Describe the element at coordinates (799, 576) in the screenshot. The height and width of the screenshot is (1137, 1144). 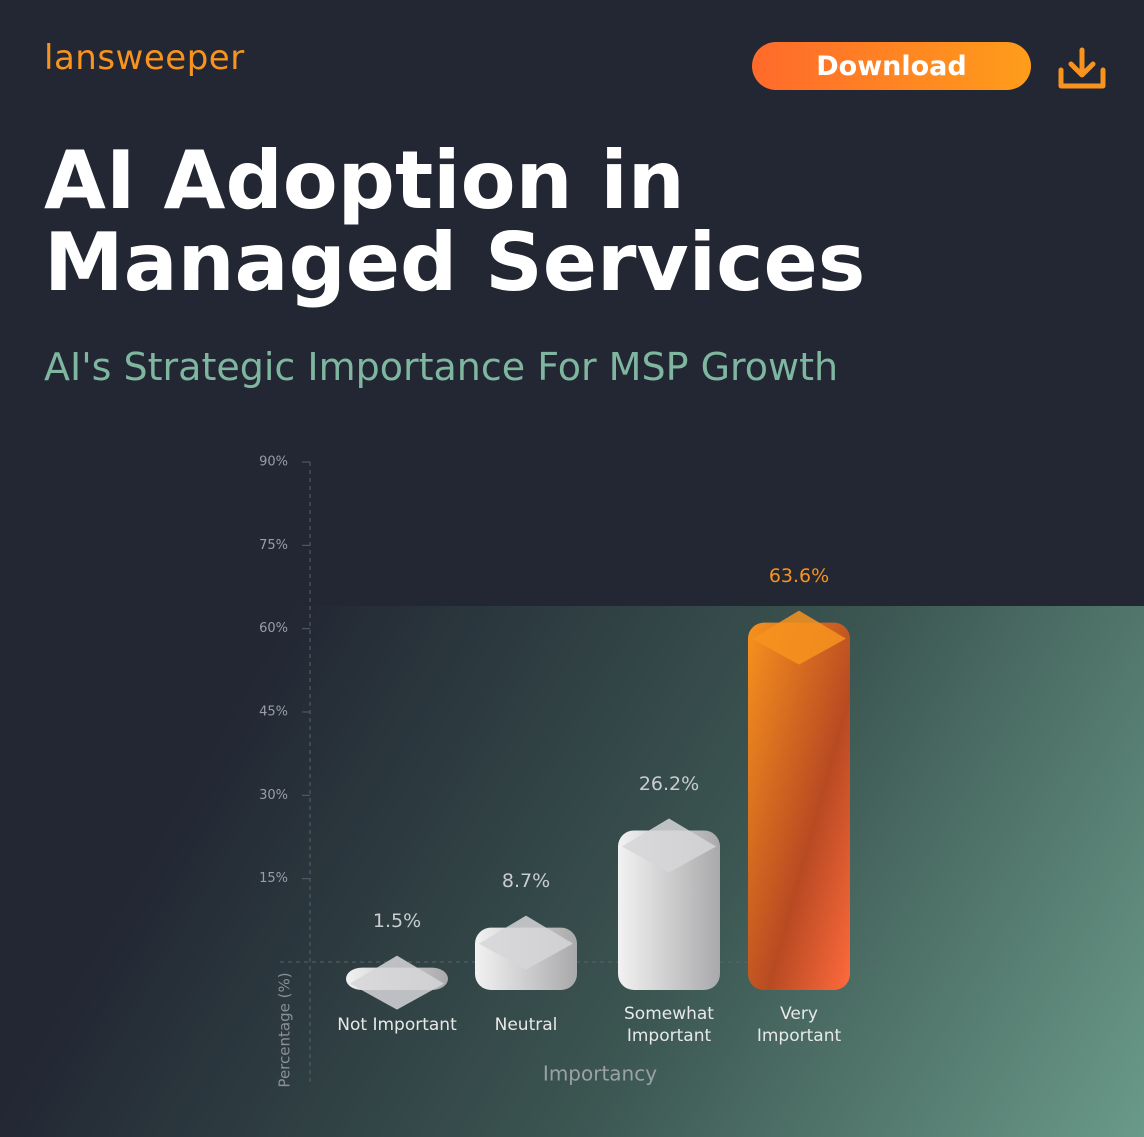
I see `value-label: 63.6%` at that location.